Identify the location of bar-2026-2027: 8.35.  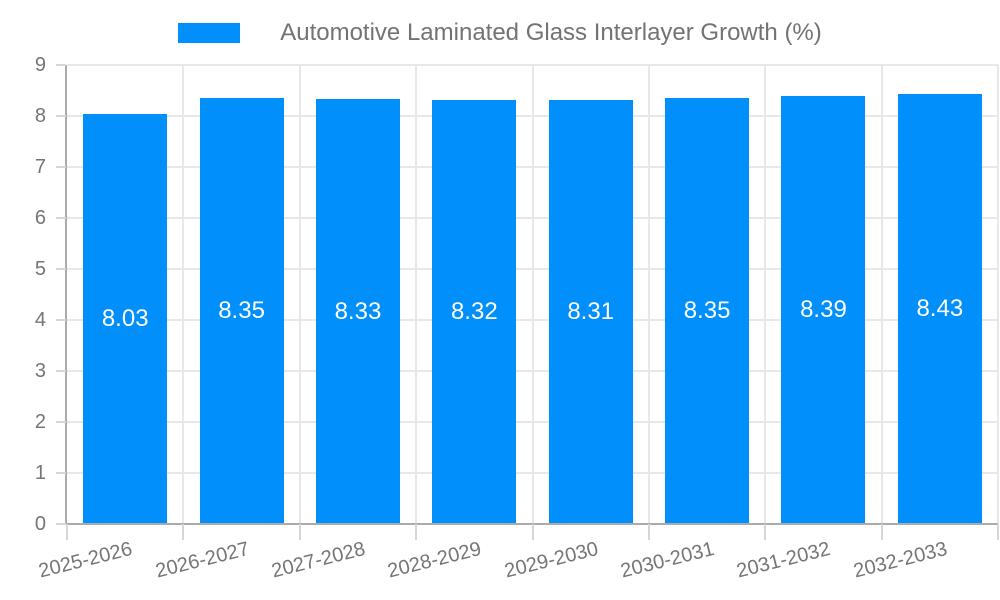
(241, 311).